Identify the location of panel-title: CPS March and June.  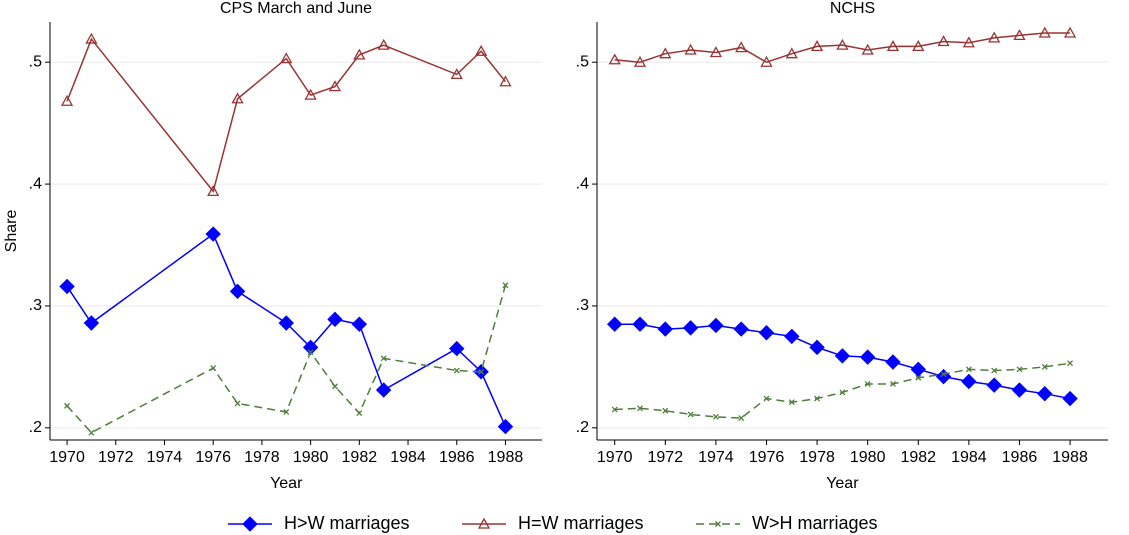
(296, 8).